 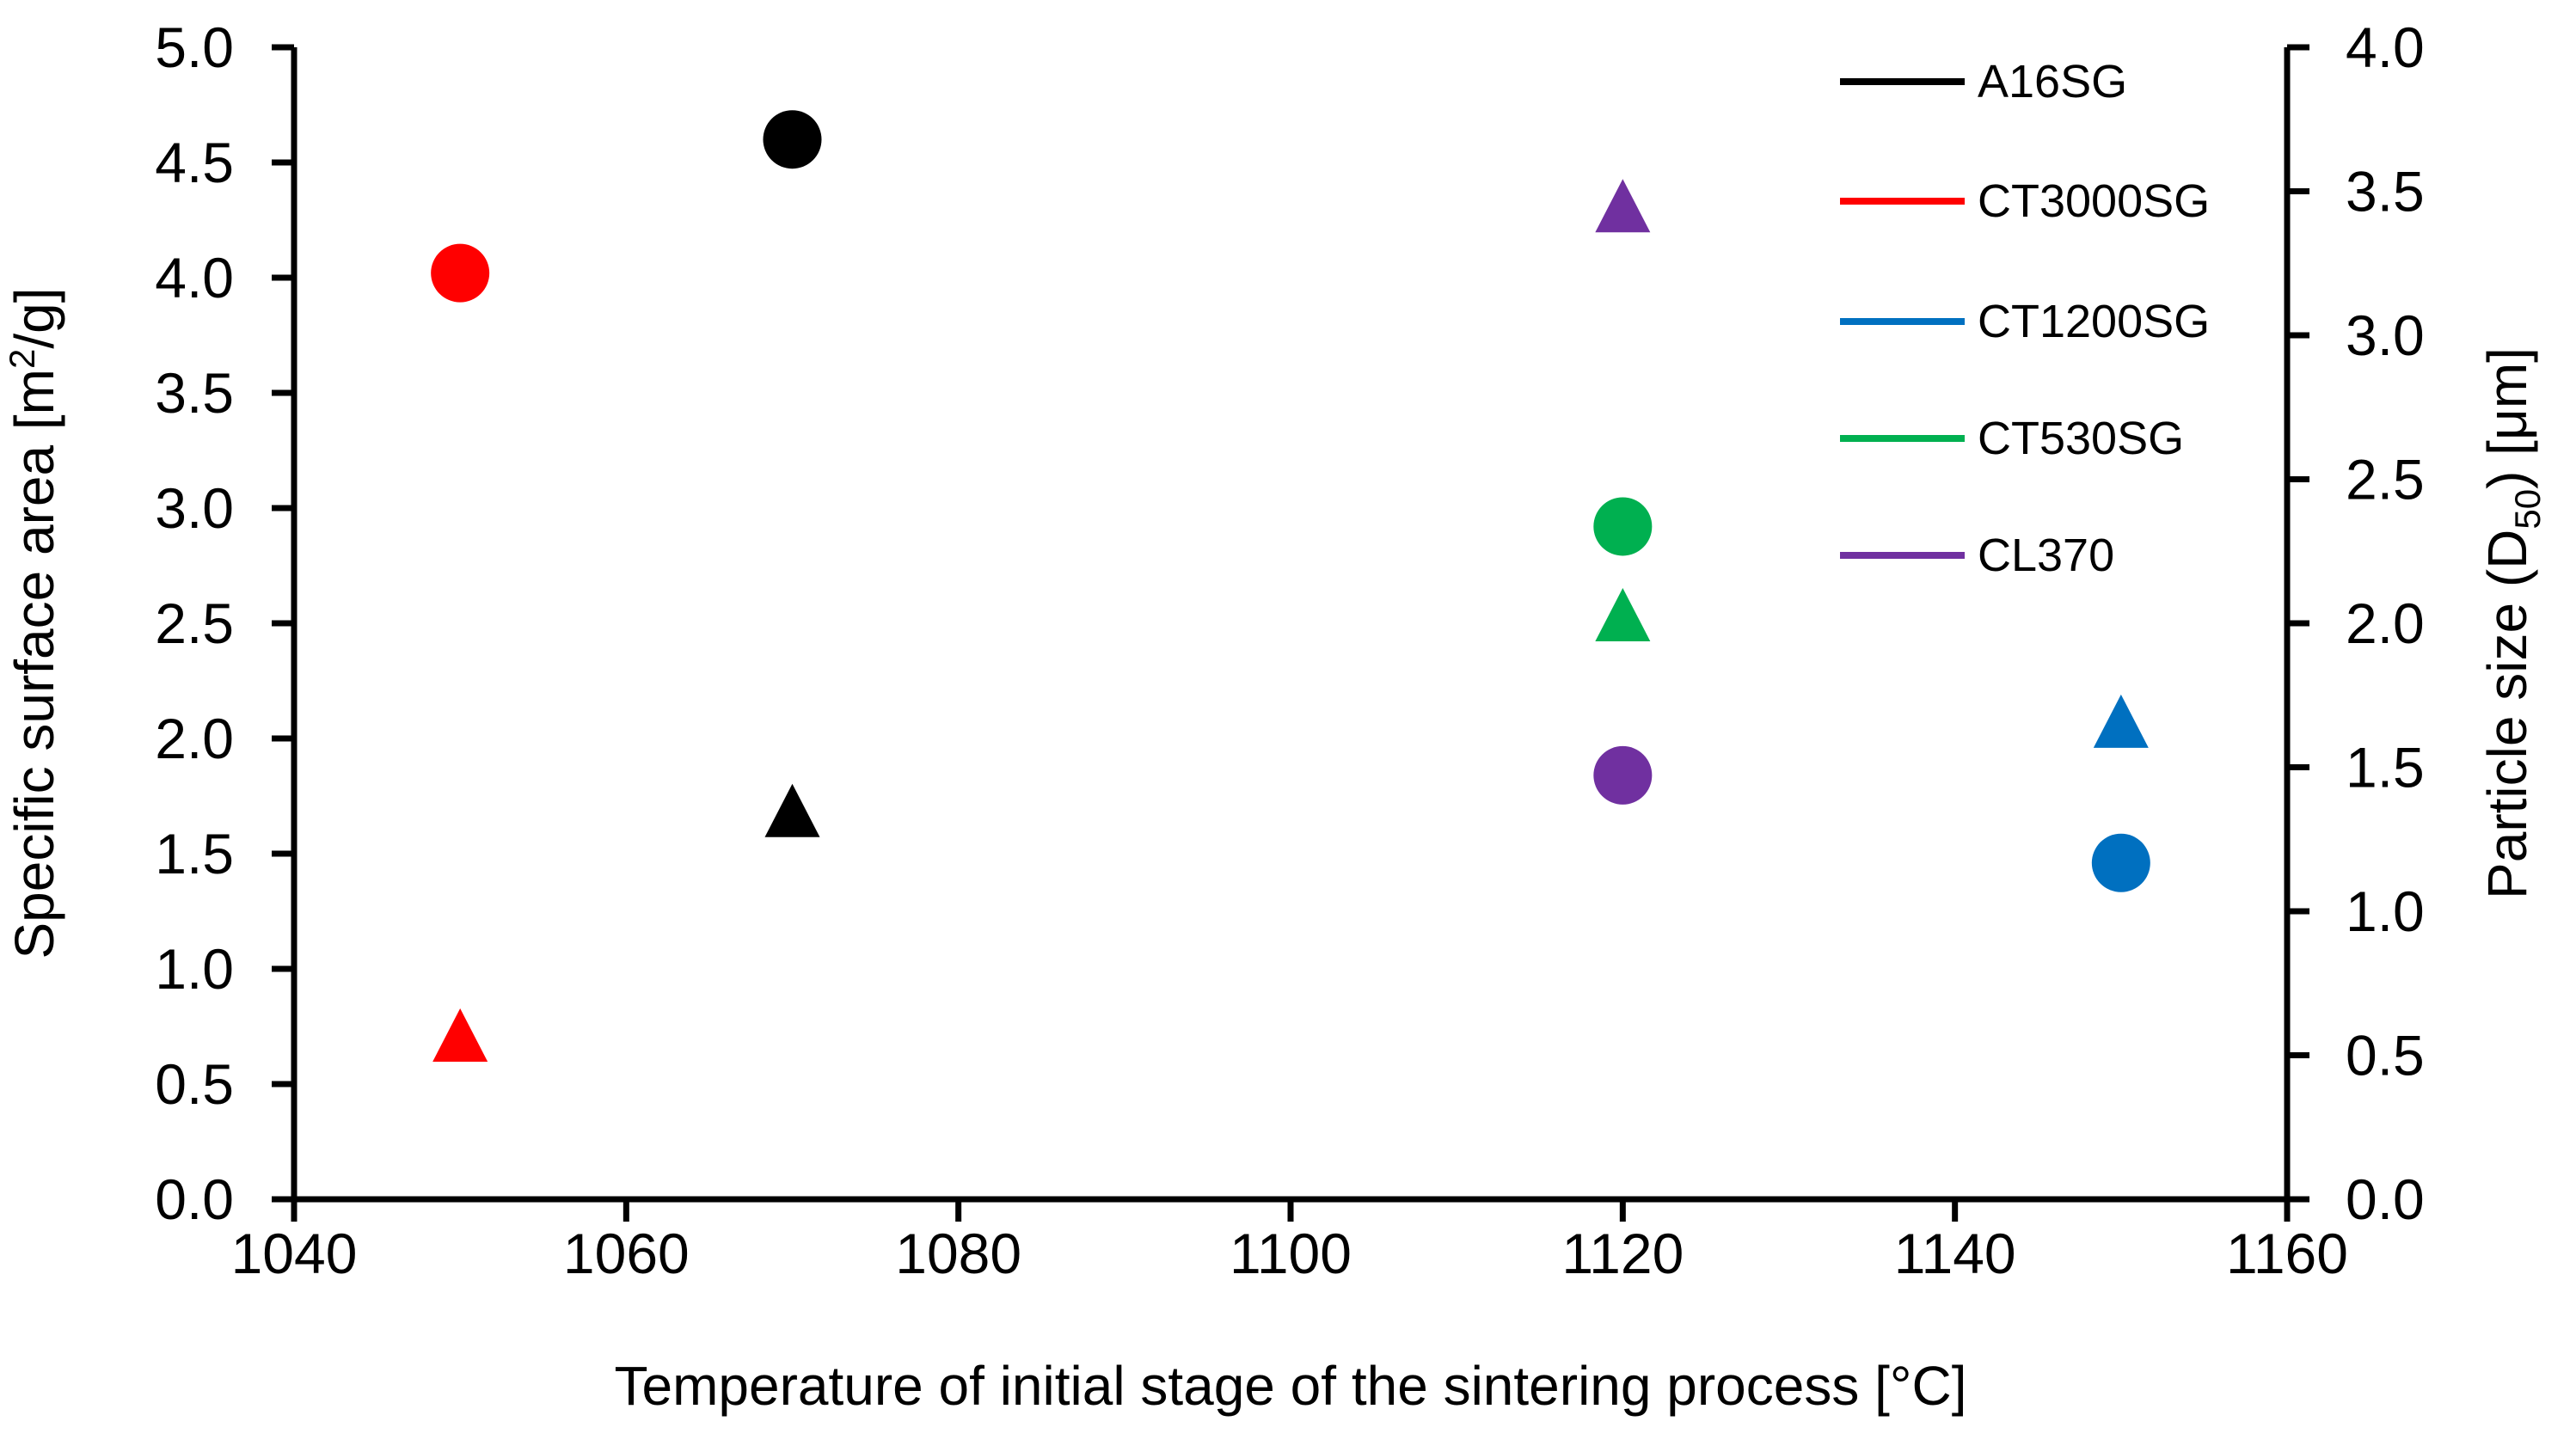 What do you see at coordinates (958, 1253) in the screenshot?
I see `x-axis-tick-label: 1080` at bounding box center [958, 1253].